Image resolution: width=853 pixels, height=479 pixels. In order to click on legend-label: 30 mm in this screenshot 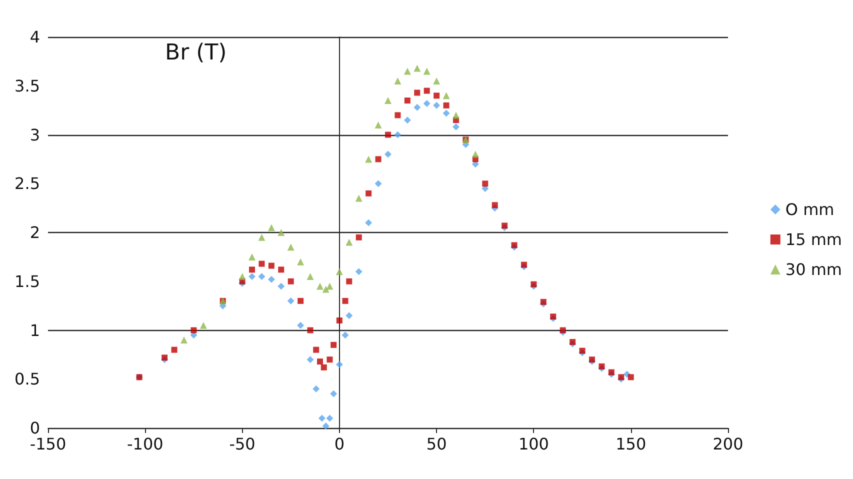, I will do `click(813, 269)`.